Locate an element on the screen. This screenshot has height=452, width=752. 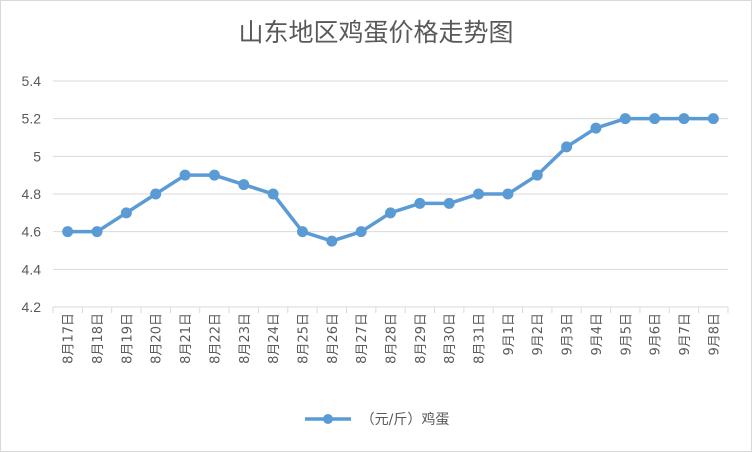
x-tick-label: 9月5日 is located at coordinates (626, 334).